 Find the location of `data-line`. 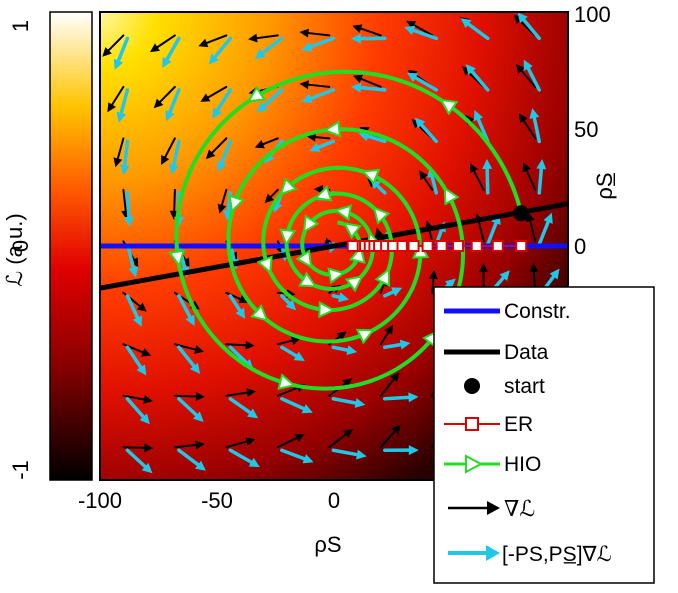

data-line is located at coordinates (334, 246).